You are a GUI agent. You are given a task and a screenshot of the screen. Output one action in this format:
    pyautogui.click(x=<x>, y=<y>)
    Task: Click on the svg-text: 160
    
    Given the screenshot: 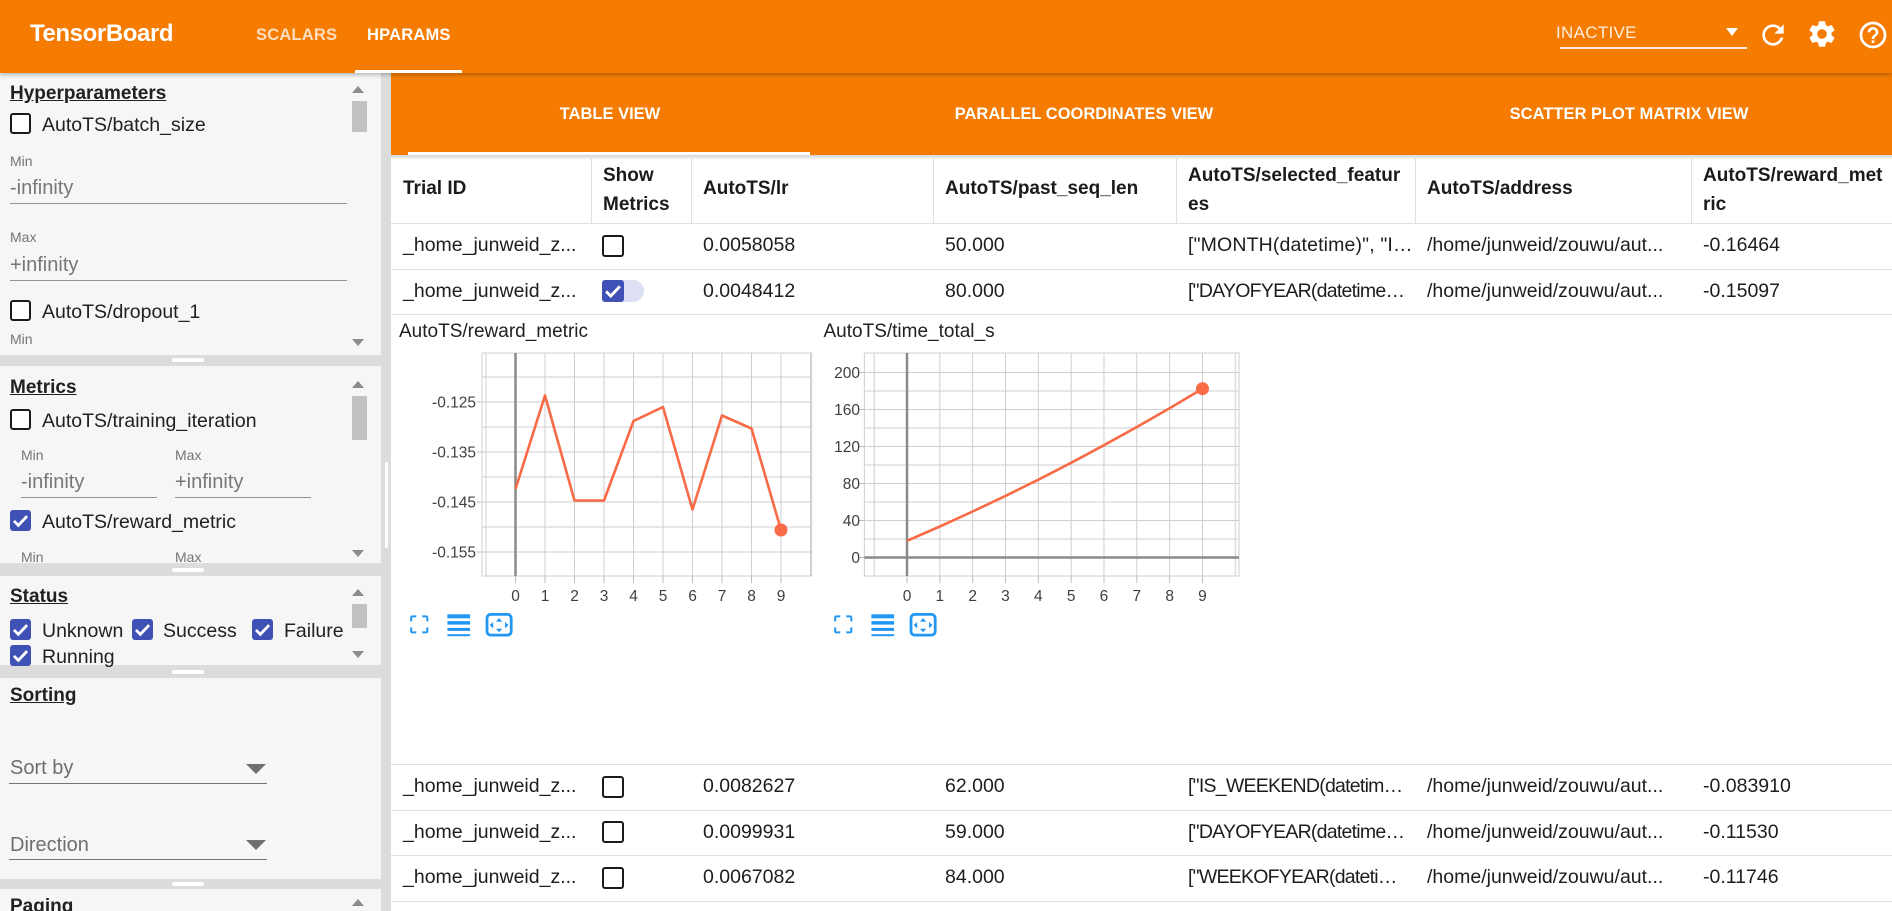 What is the action you would take?
    pyautogui.click(x=847, y=410)
    